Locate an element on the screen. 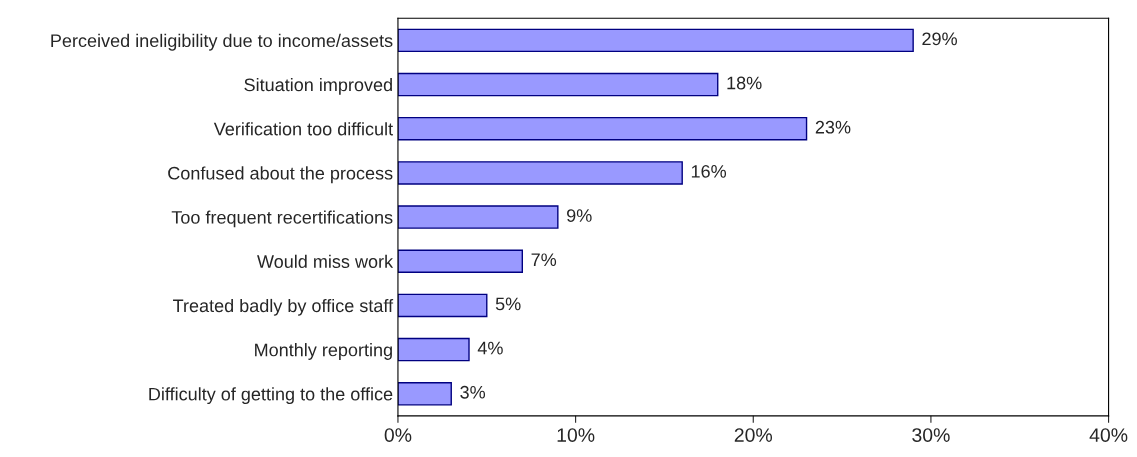 The width and height of the screenshot is (1137, 457). x-tick-label: 30% is located at coordinates (931, 435).